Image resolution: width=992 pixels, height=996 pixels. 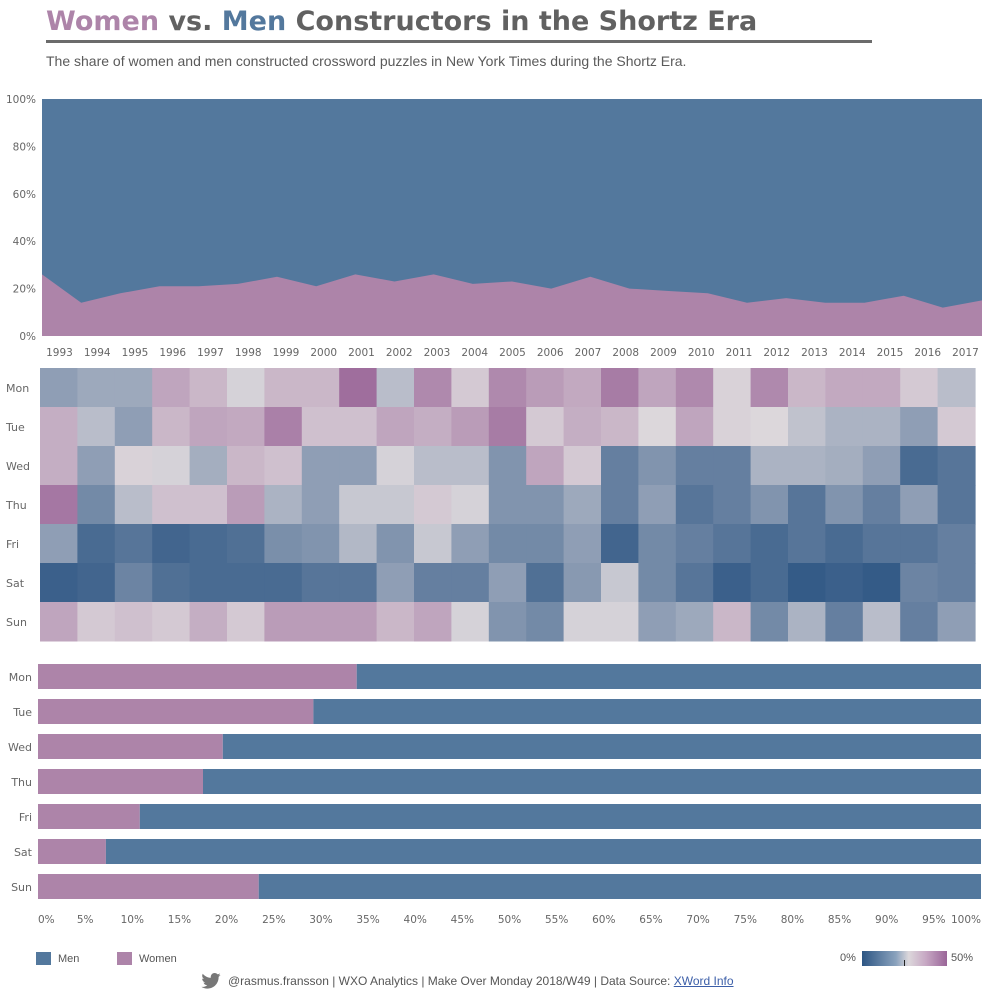 What do you see at coordinates (21, 100) in the screenshot?
I see `y-tick-label: 100%` at bounding box center [21, 100].